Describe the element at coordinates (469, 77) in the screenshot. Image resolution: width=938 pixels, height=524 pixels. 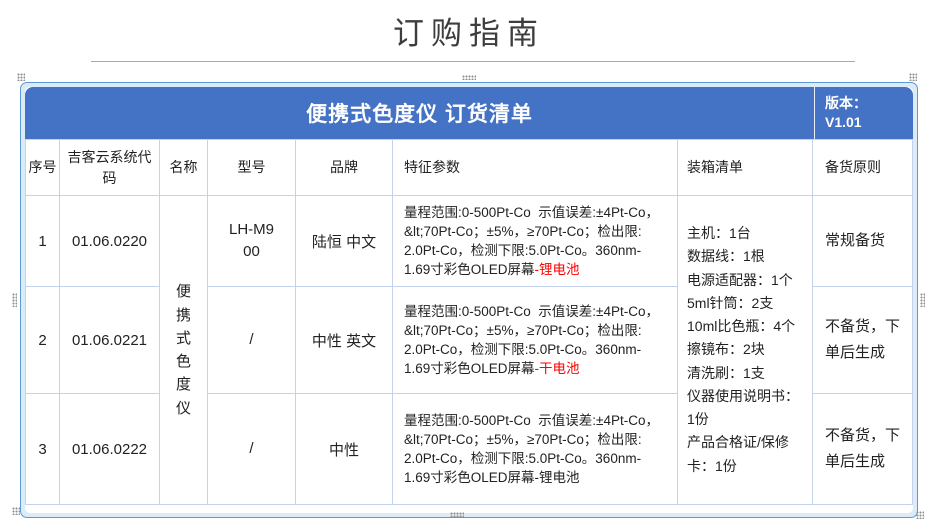
I see `selection-handle-top-middle` at that location.